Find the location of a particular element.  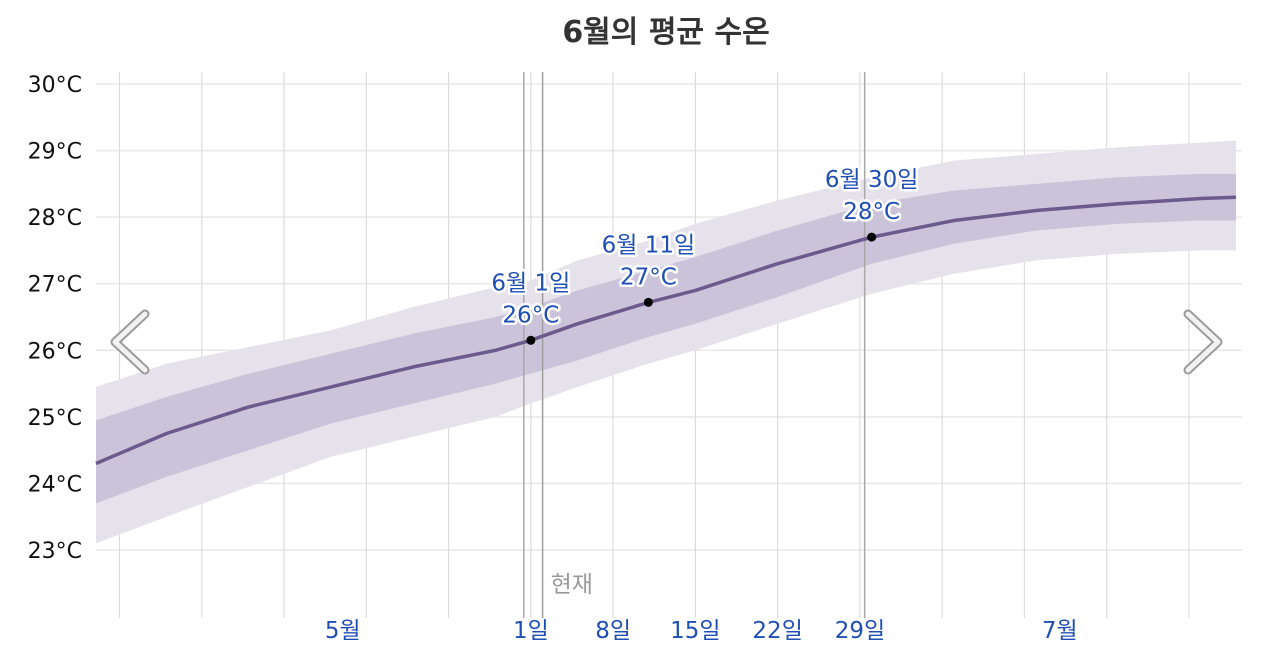

y-axis-ticks: 30°C 29°C 28°C 27°C 26°C 25°C 24°C 23°C is located at coordinates (55, 318).